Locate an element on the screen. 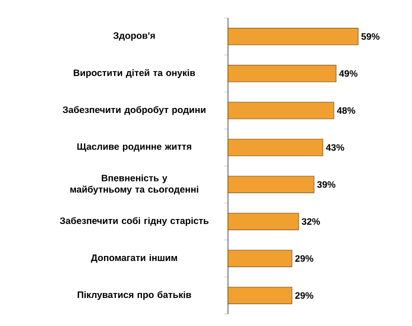  y-tick-label: Забезпечити собі гідну старість is located at coordinates (134, 221).